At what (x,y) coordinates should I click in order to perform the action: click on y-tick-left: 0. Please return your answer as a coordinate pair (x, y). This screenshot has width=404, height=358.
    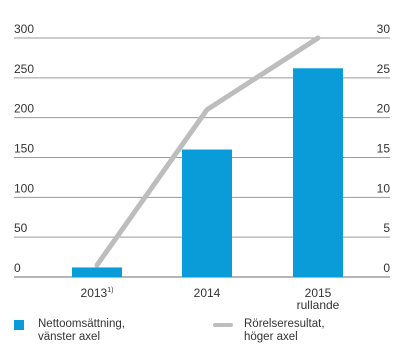
    Looking at the image, I should click on (17, 268).